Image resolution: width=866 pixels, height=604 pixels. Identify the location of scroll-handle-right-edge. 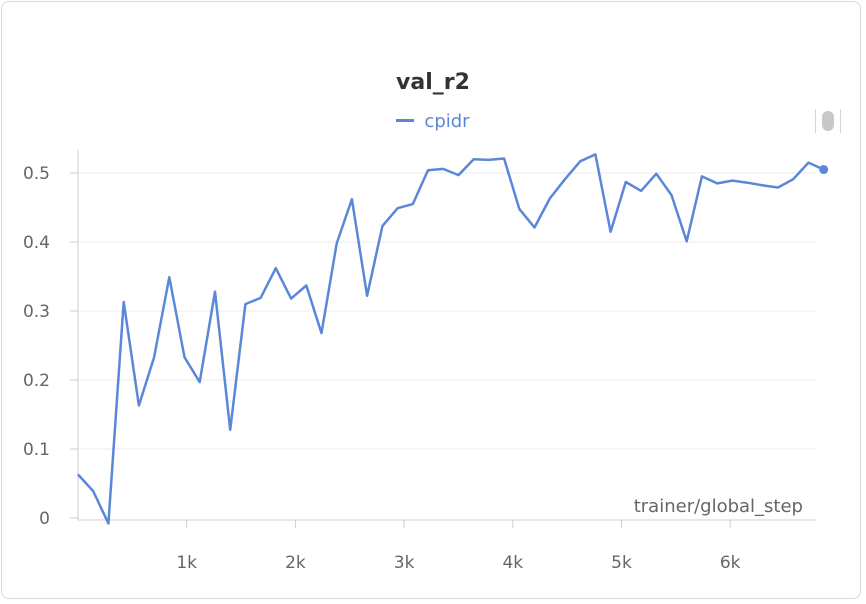
(840, 121).